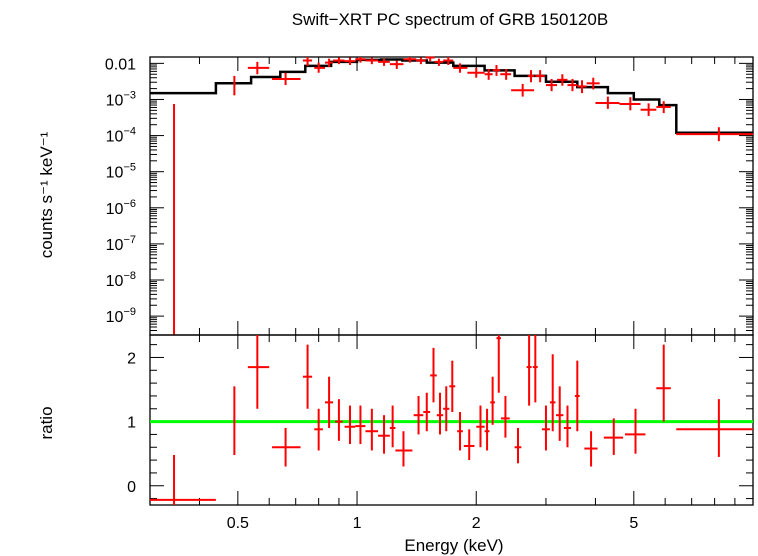 This screenshot has height=556, width=758. Describe the element at coordinates (120, 64) in the screenshot. I see `y-tick-label: 0.01` at that location.